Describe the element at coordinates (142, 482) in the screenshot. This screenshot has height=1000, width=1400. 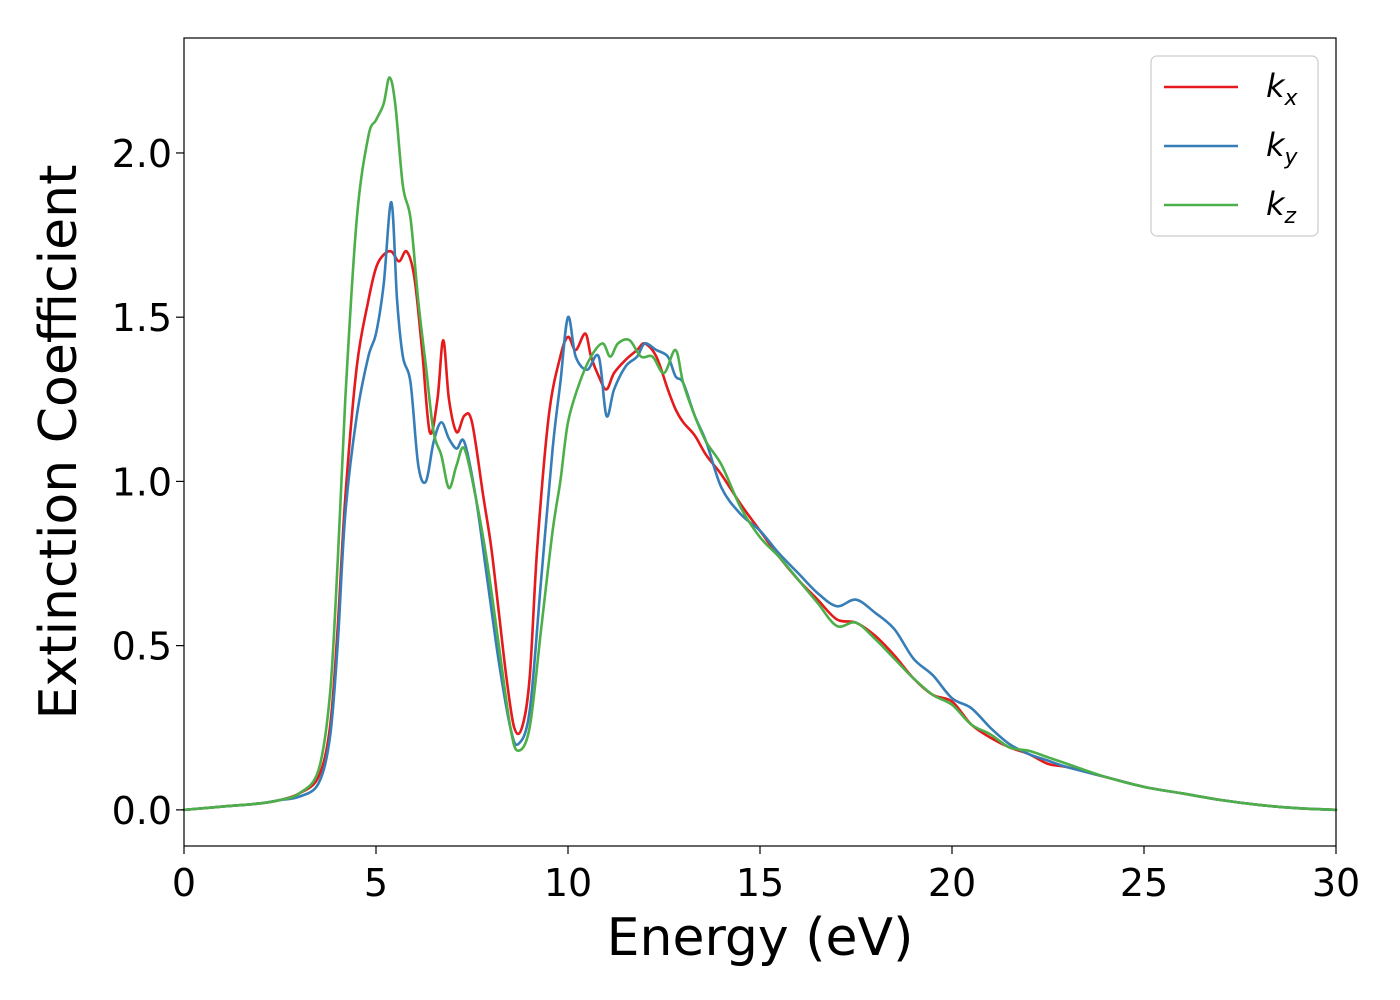
I see `y-tick-label: 1.0` at that location.